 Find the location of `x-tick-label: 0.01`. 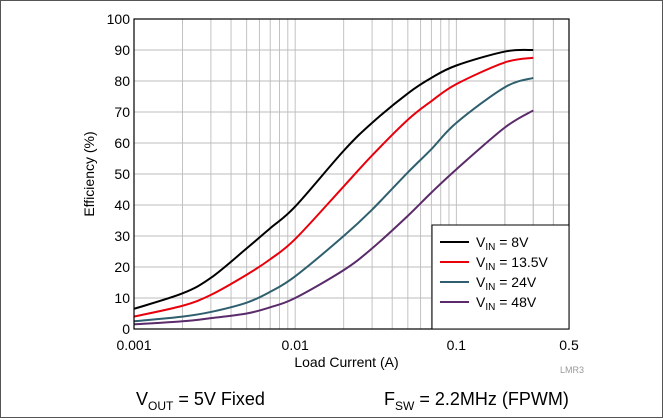

x-tick-label: 0.01 is located at coordinates (295, 345).